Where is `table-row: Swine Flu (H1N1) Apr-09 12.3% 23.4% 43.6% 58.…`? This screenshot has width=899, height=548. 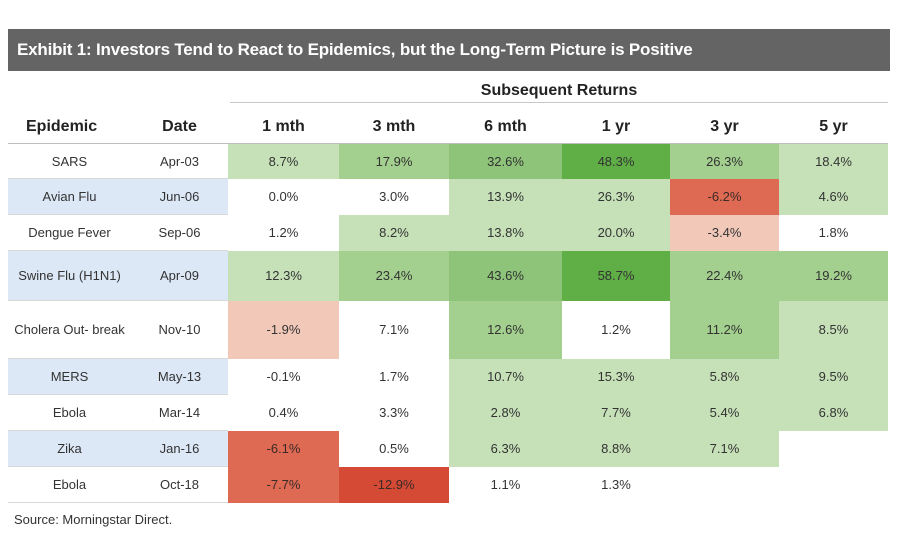
table-row: Swine Flu (H1N1) Apr-09 12.3% 23.4% 43.6% 58.… is located at coordinates (448, 275).